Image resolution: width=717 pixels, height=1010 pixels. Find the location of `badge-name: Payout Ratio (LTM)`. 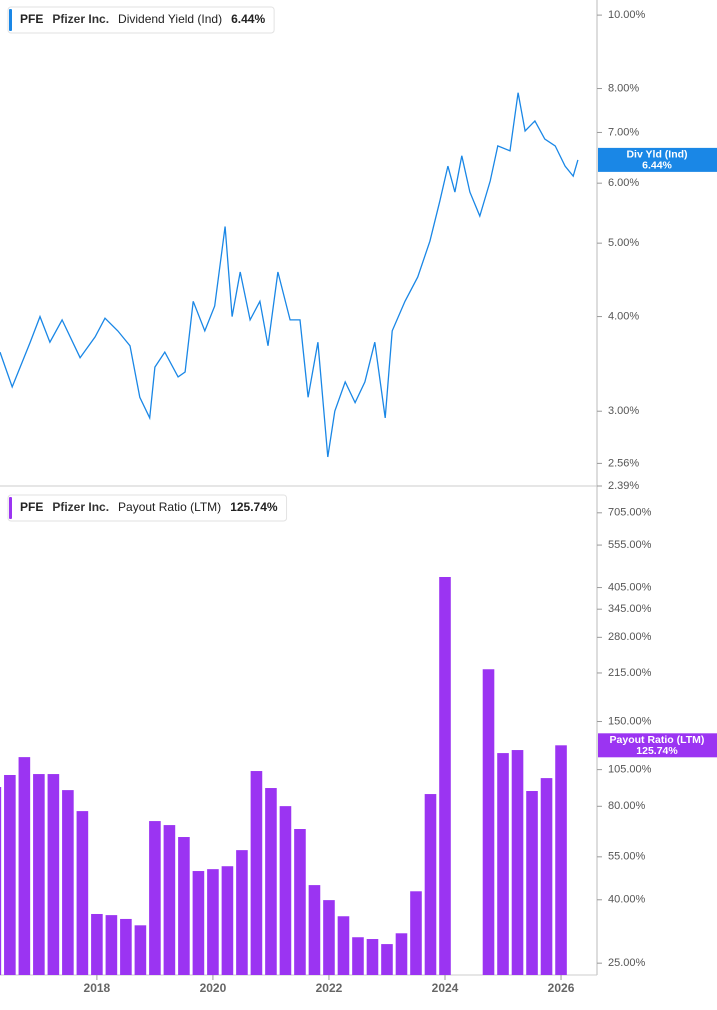

badge-name: Payout Ratio (LTM) is located at coordinates (657, 740).